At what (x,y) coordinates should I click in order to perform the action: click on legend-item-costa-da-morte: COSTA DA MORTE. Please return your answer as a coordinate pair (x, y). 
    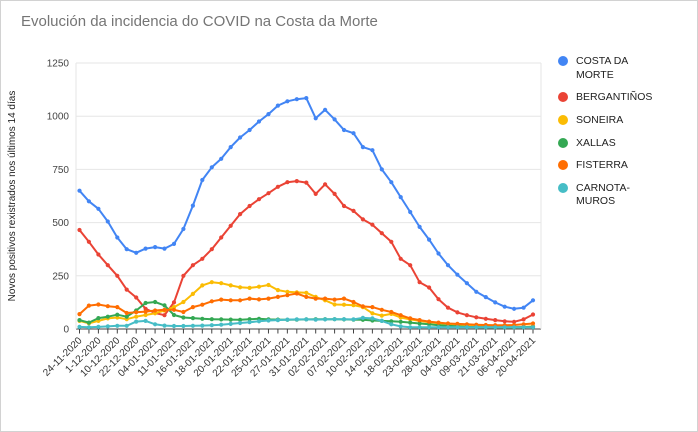
    Looking at the image, I should click on (625, 68).